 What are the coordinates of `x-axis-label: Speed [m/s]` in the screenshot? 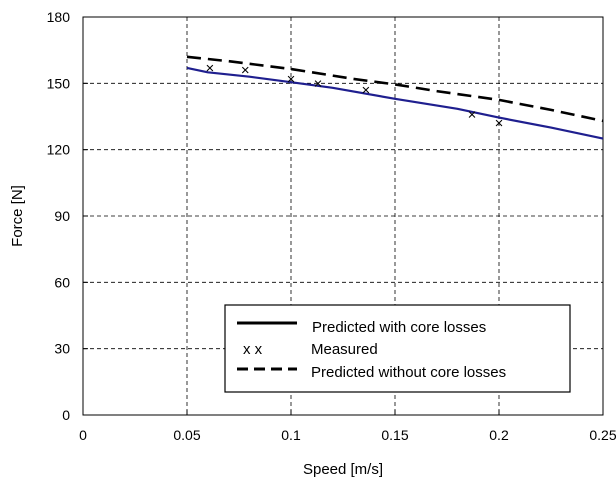 It's located at (343, 469).